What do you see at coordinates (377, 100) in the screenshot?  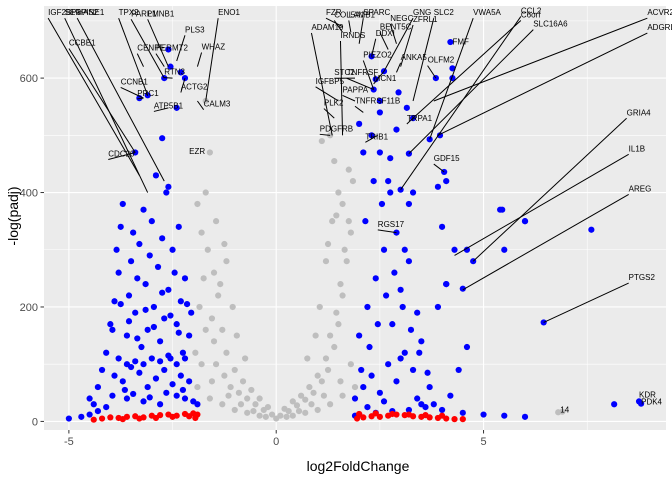 I see `gene-label: TNFRSF11B` at bounding box center [377, 100].